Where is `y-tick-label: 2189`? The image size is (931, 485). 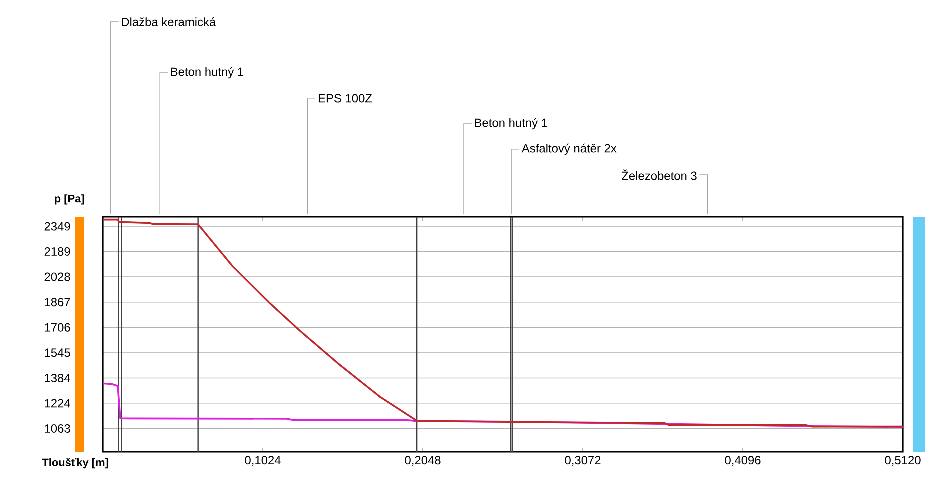 y-tick-label: 2189 is located at coordinates (57, 251).